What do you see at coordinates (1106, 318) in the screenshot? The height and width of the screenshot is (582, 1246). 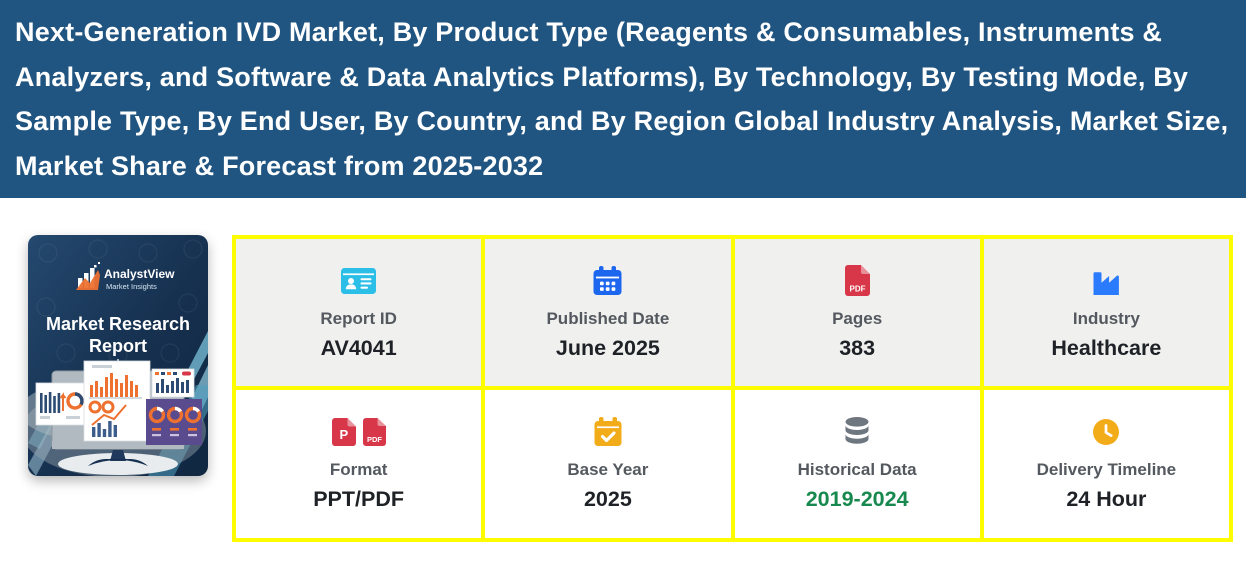 I see `card-label: Industry` at bounding box center [1106, 318].